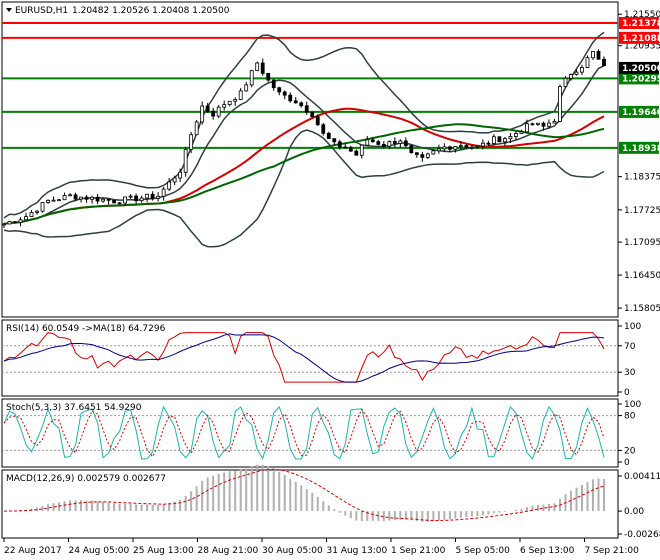 This screenshot has height=560, width=660. Describe the element at coordinates (632, 327) in the screenshot. I see `indicator-tick-label: 100` at that location.